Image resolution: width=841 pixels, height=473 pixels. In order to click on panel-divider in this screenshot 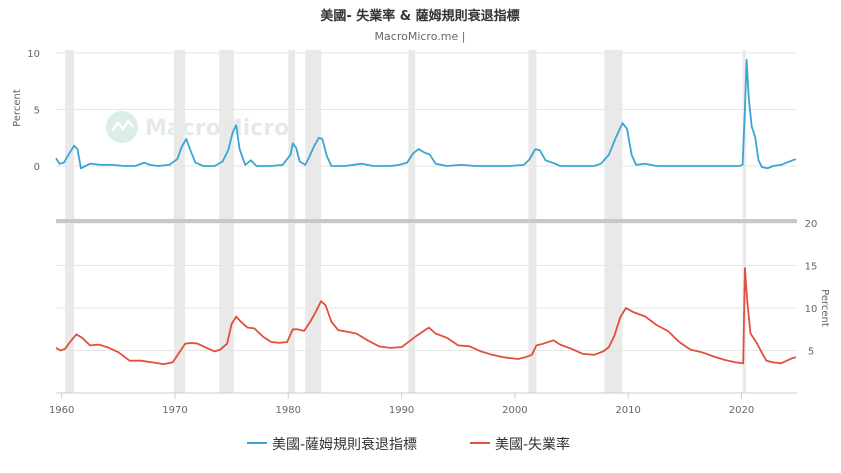, I will do `click(426, 221)`.